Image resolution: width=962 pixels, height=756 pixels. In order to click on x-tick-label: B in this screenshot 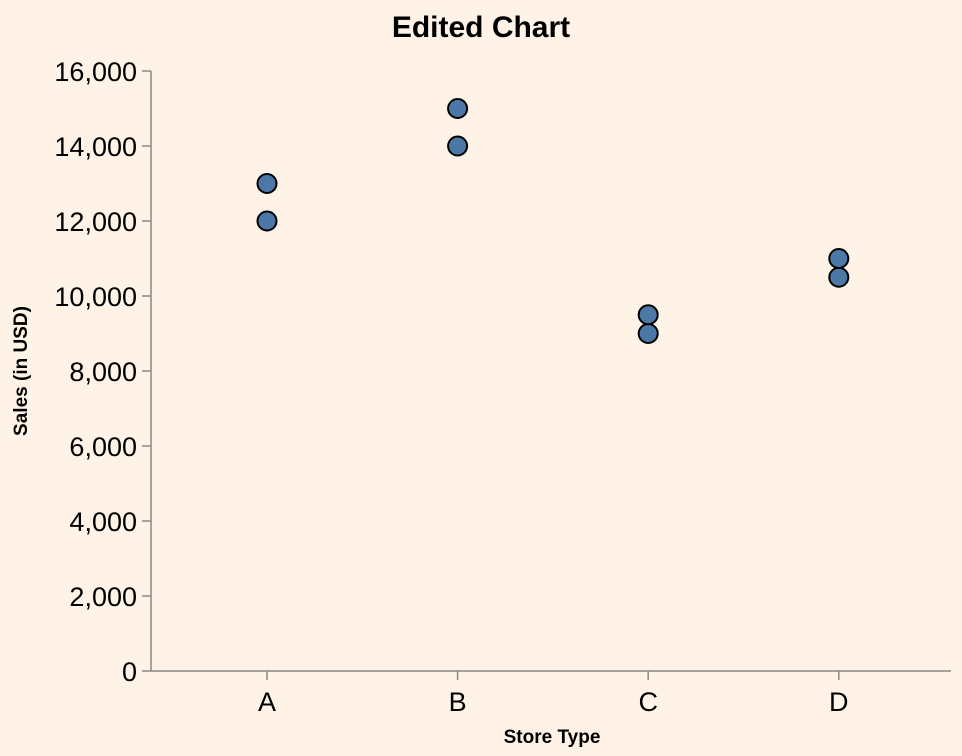, I will do `click(458, 702)`.